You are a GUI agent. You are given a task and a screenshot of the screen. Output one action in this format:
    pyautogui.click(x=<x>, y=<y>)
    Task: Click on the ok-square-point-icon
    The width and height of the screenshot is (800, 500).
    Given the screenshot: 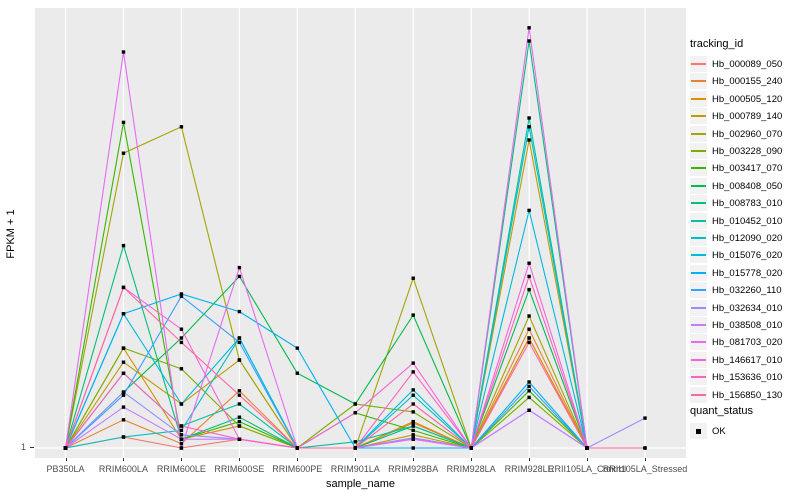 What is the action you would take?
    pyautogui.click(x=698, y=431)
    